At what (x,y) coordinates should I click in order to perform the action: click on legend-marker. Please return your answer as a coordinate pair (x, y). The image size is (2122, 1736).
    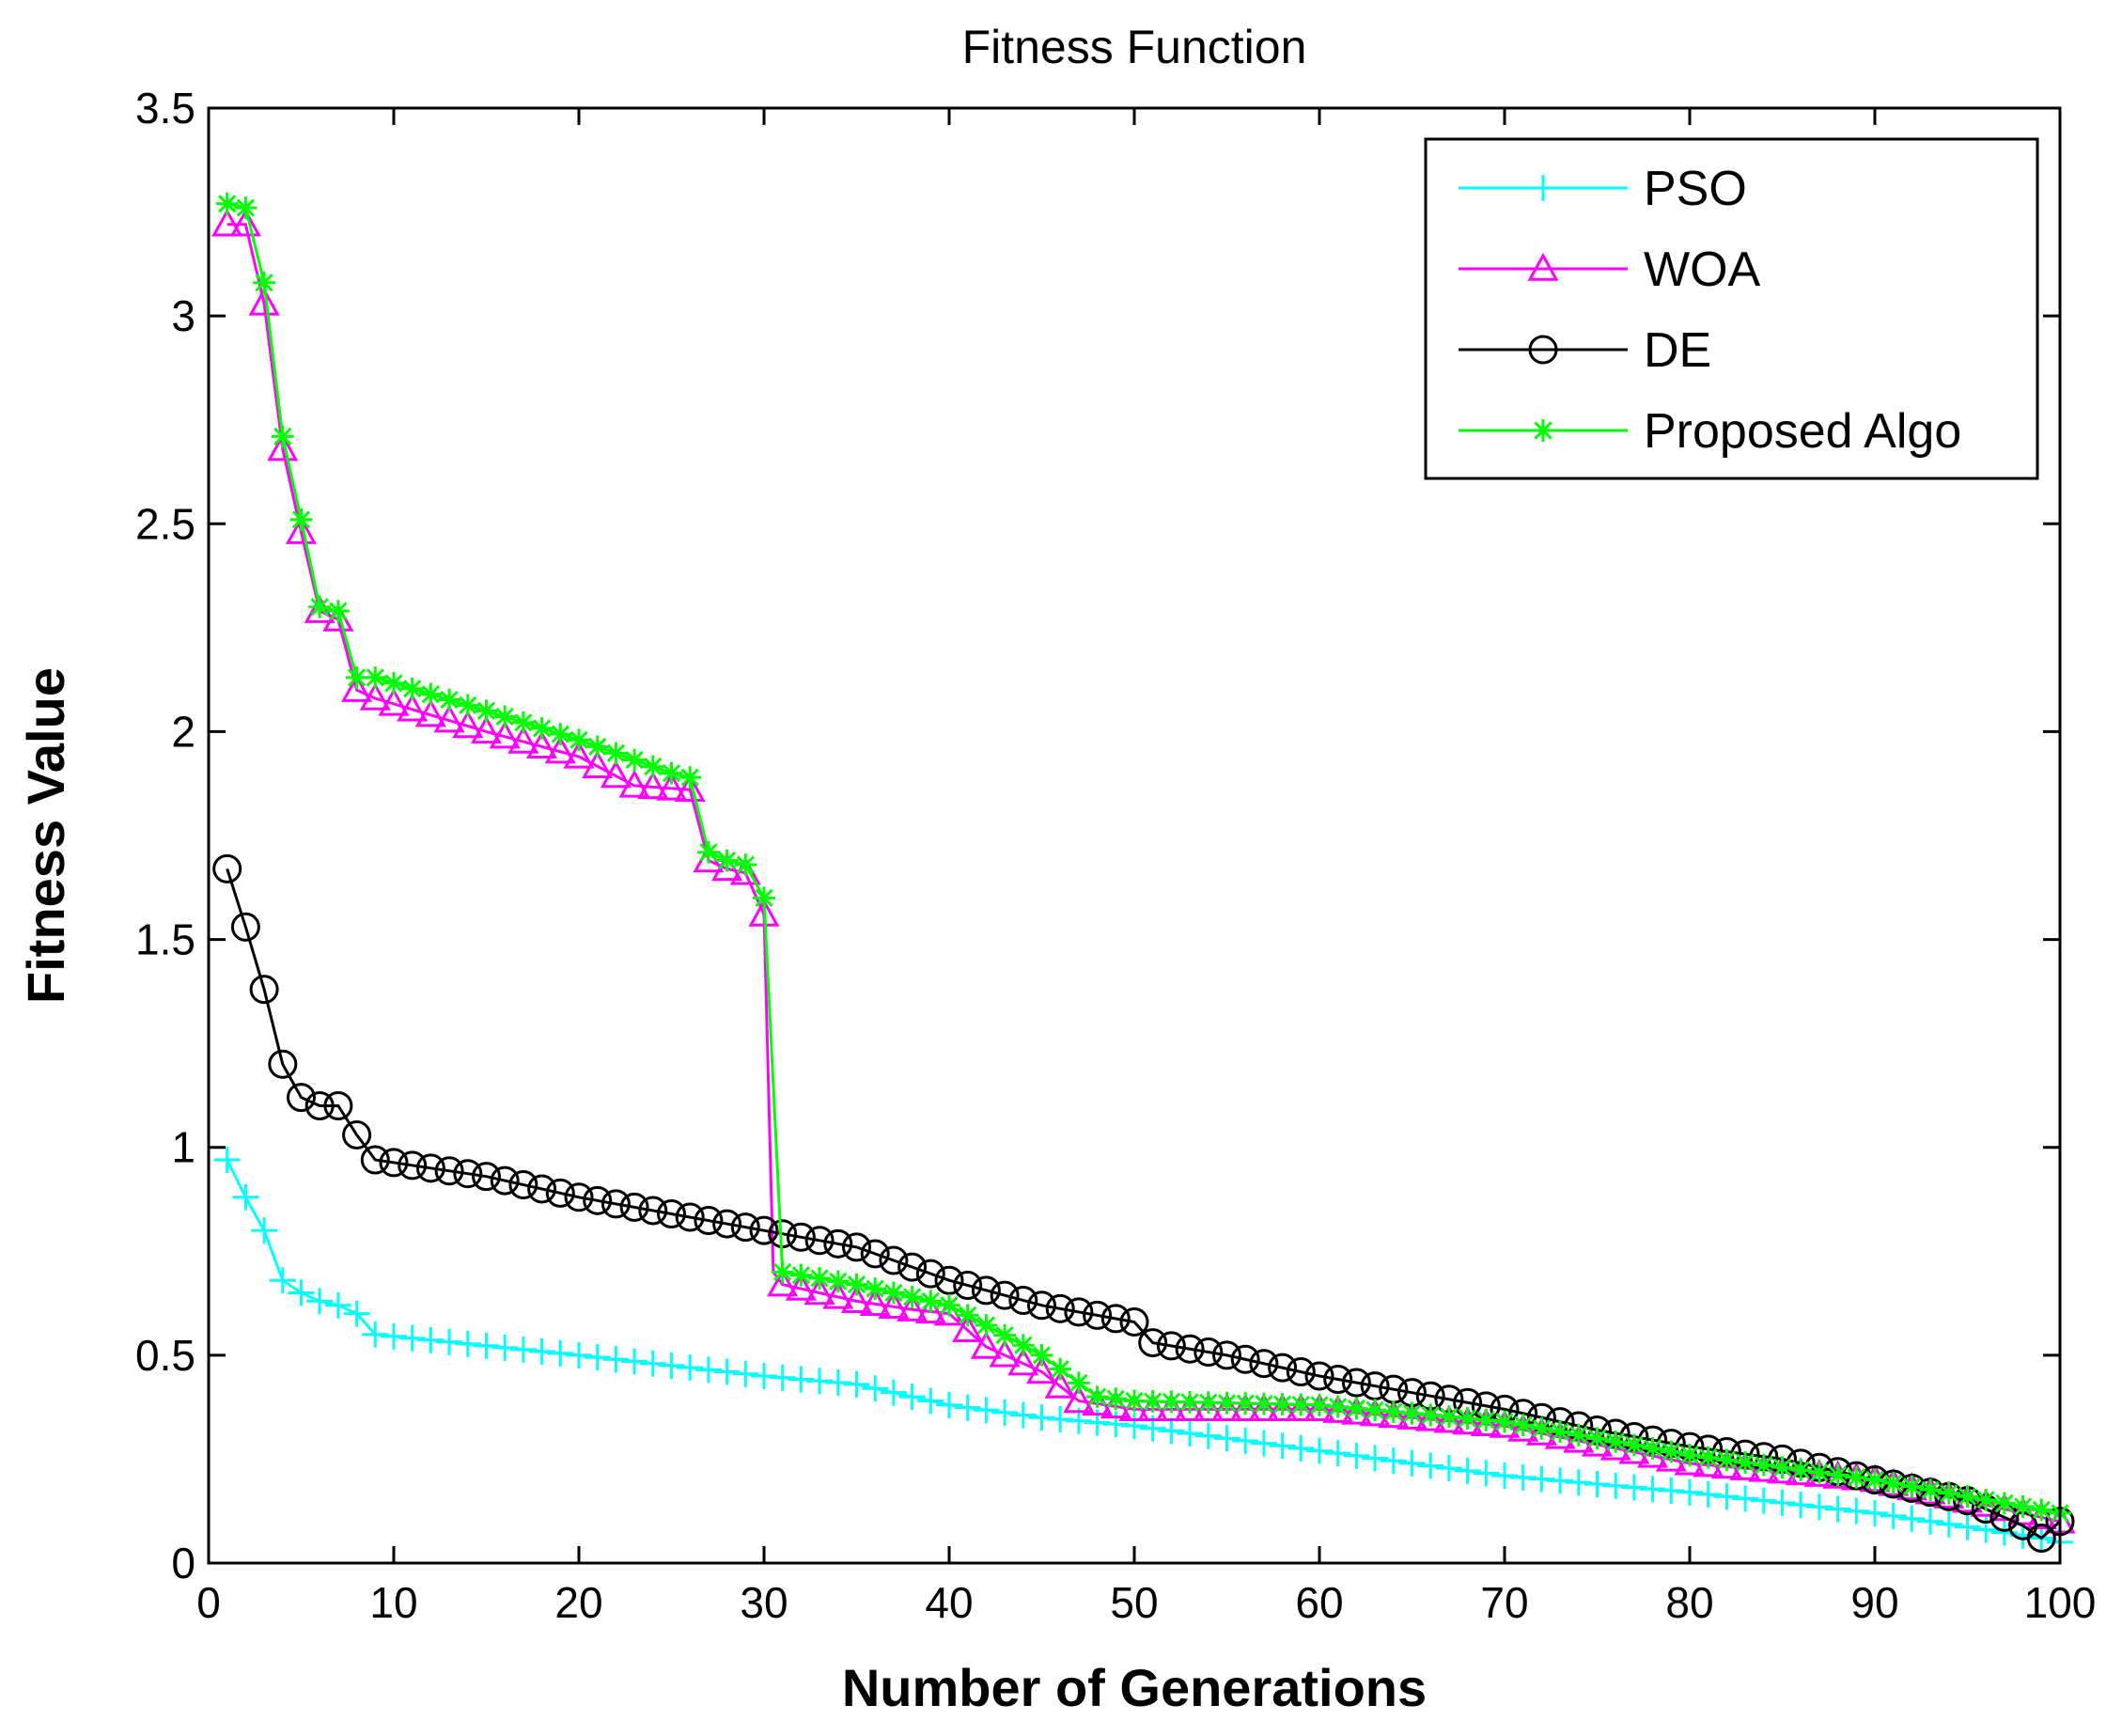
    Looking at the image, I should click on (1543, 430).